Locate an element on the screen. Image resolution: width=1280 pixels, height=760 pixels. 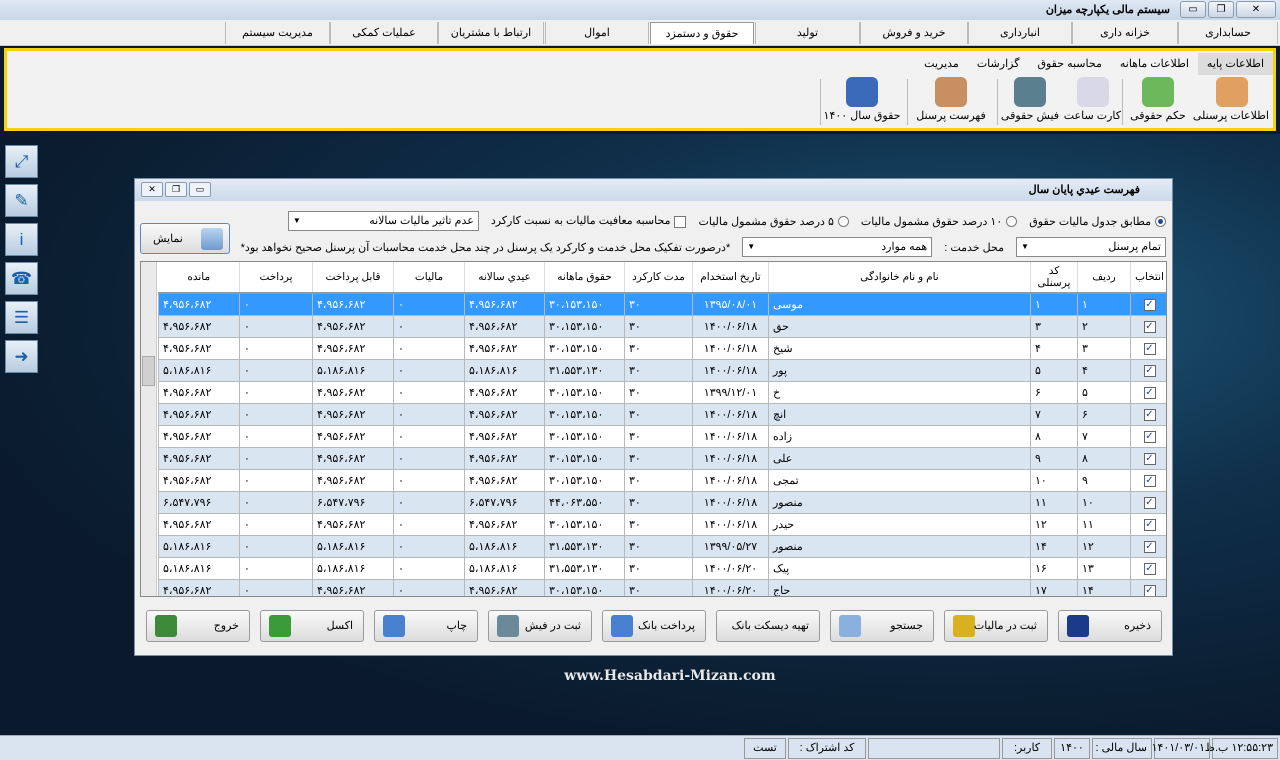
service-location-combo: همه موارد ▼ is located at coordinates (837, 247).